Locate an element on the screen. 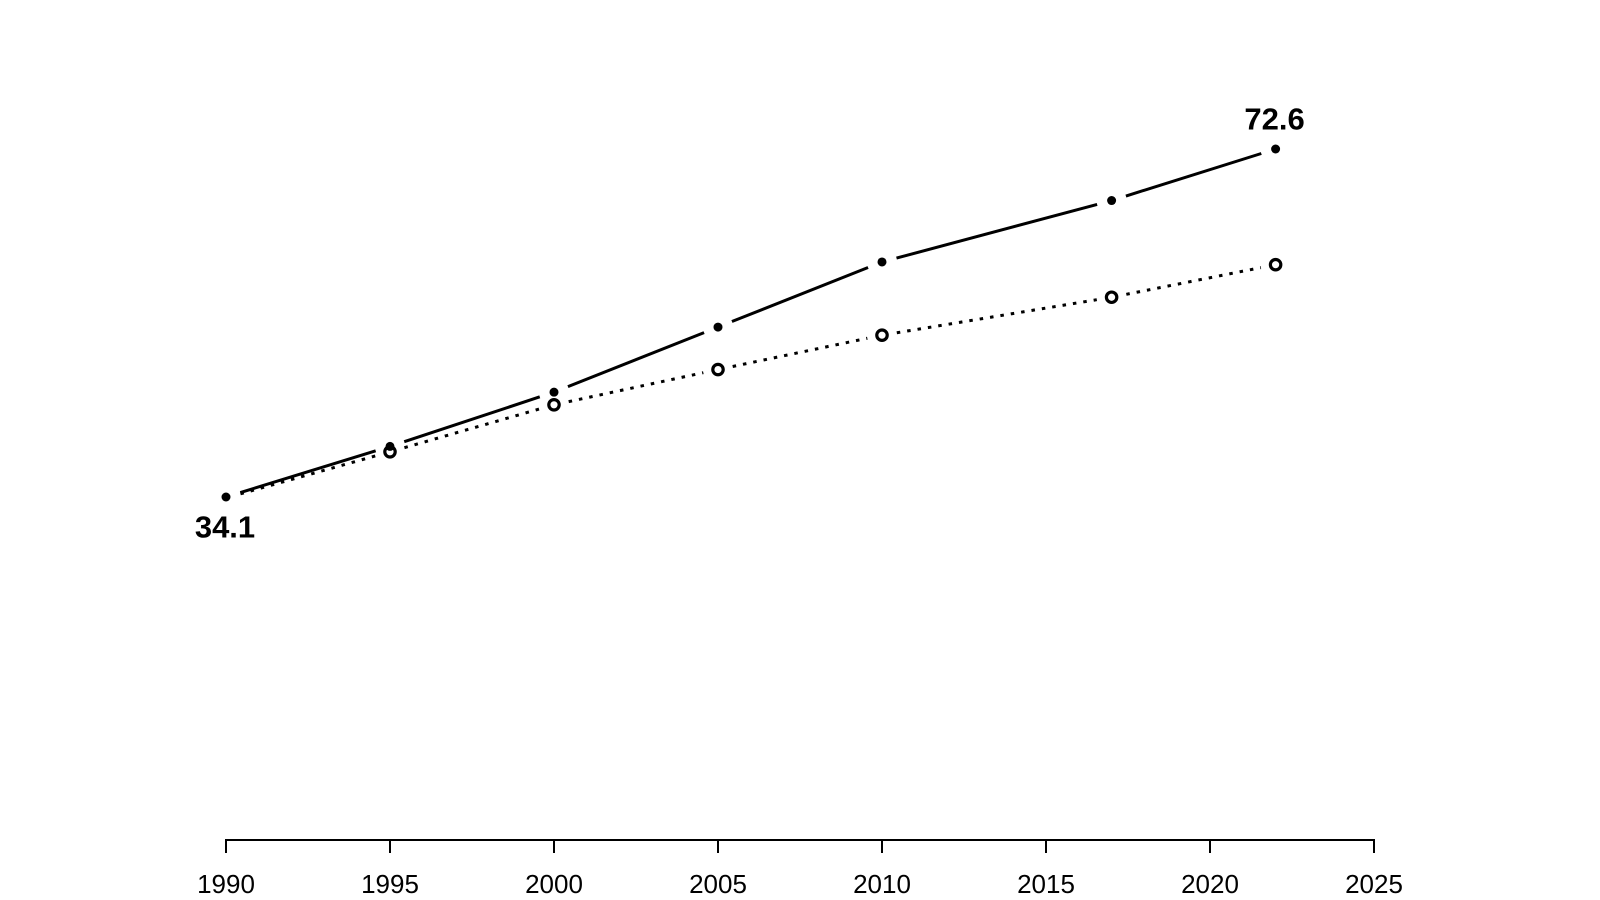 Image resolution: width=1600 pixels, height=900 pixels. x-tick-label: 2025 is located at coordinates (1374, 884).